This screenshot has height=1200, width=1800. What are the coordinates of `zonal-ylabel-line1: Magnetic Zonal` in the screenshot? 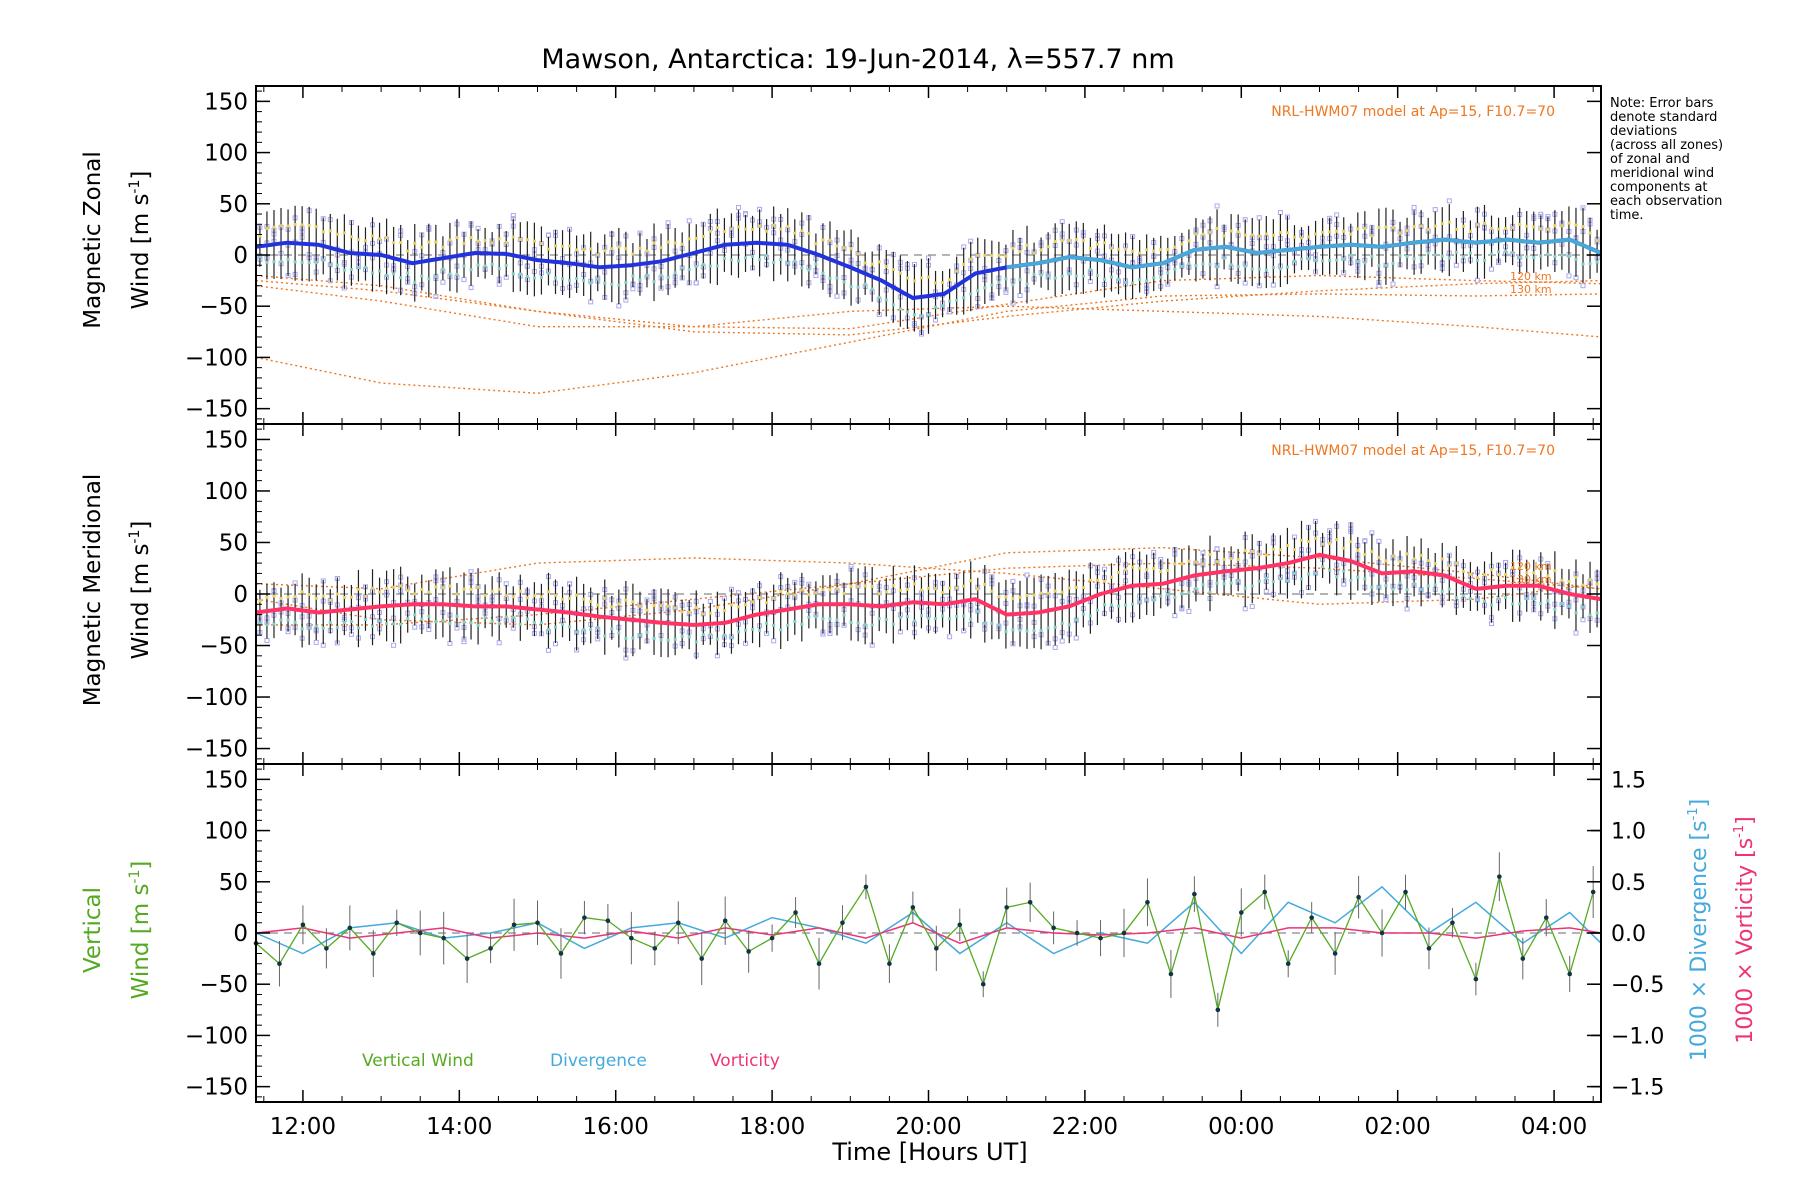 It's located at (93, 240).